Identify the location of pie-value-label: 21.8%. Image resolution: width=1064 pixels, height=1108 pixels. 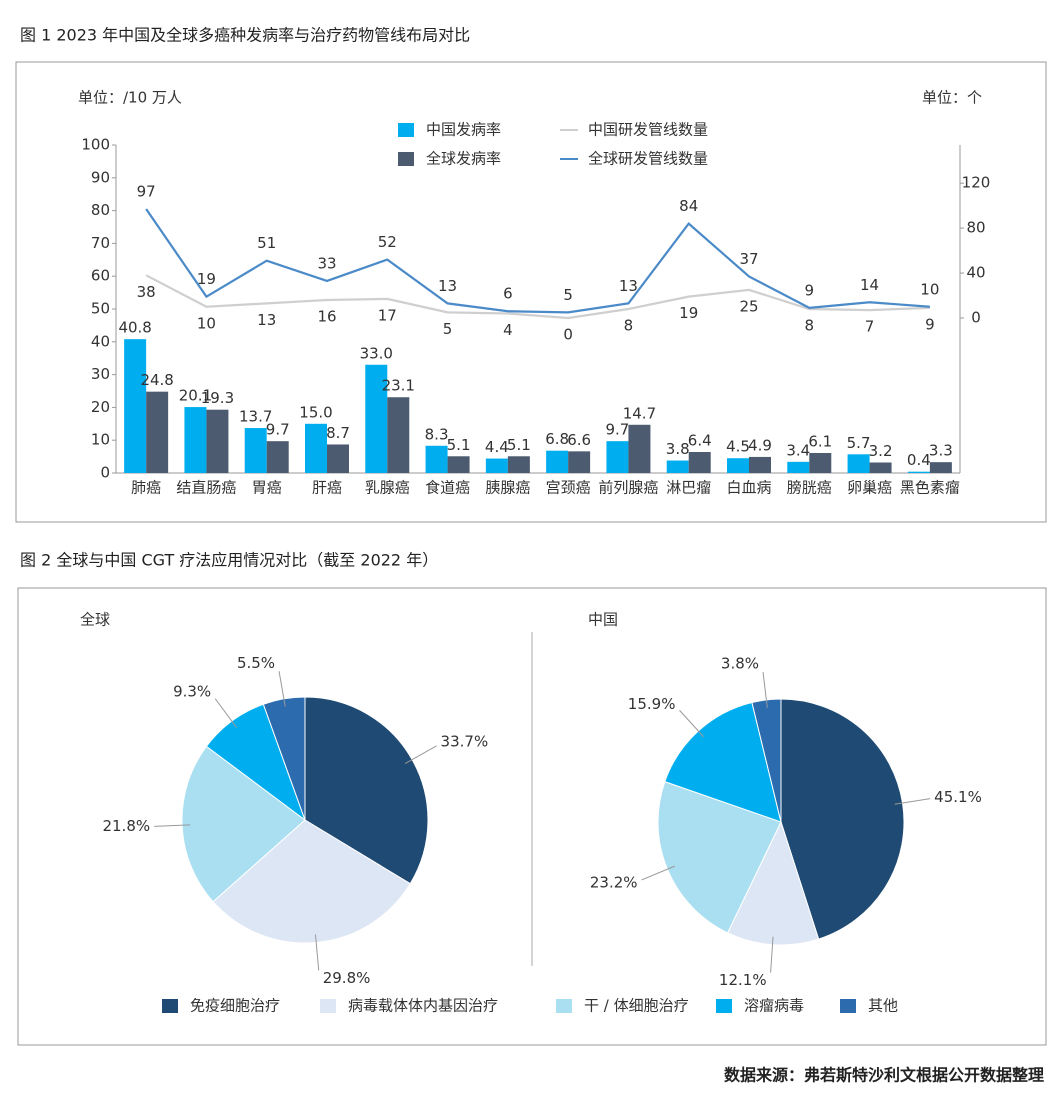
(126, 826).